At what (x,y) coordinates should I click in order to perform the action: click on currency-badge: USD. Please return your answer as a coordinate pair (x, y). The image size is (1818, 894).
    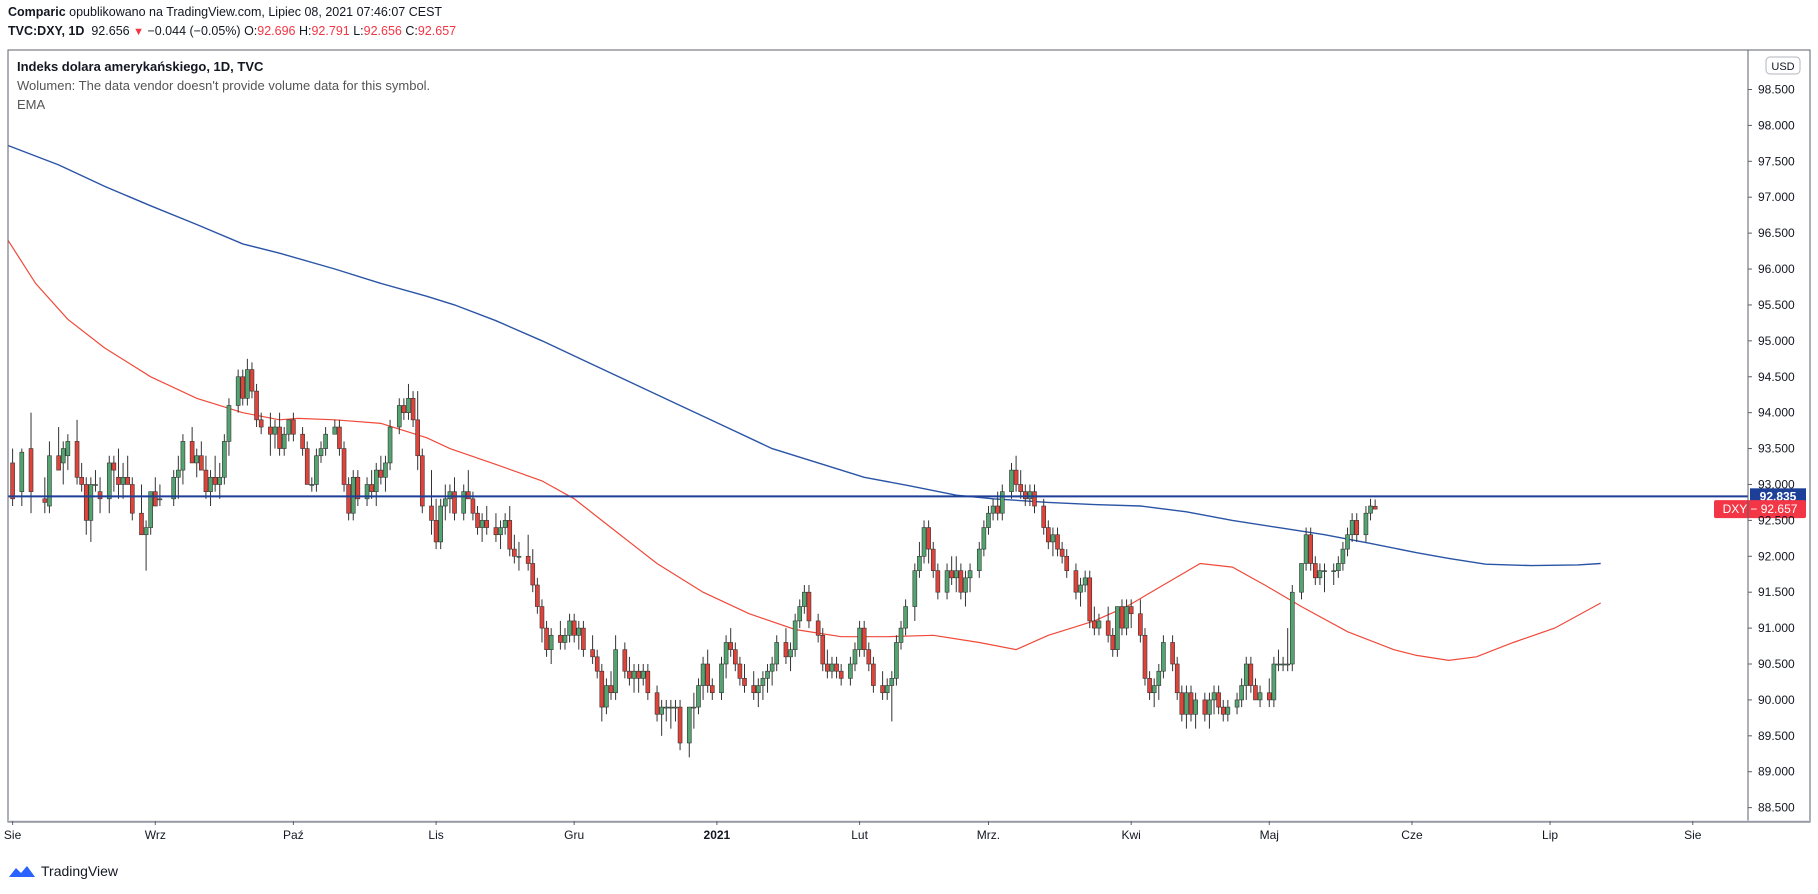
    Looking at the image, I should click on (1783, 65).